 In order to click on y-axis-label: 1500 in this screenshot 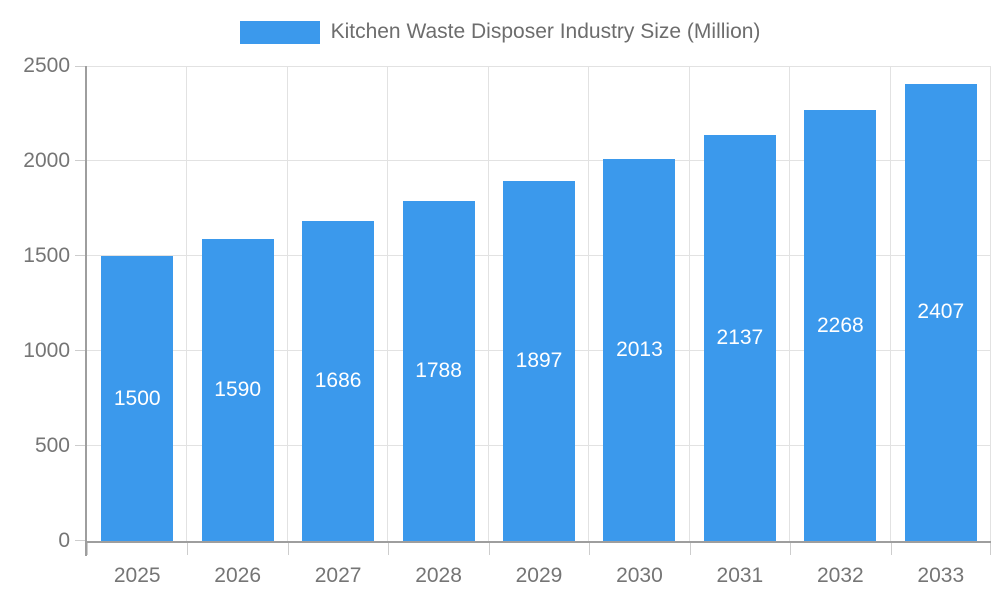, I will do `click(46, 255)`.